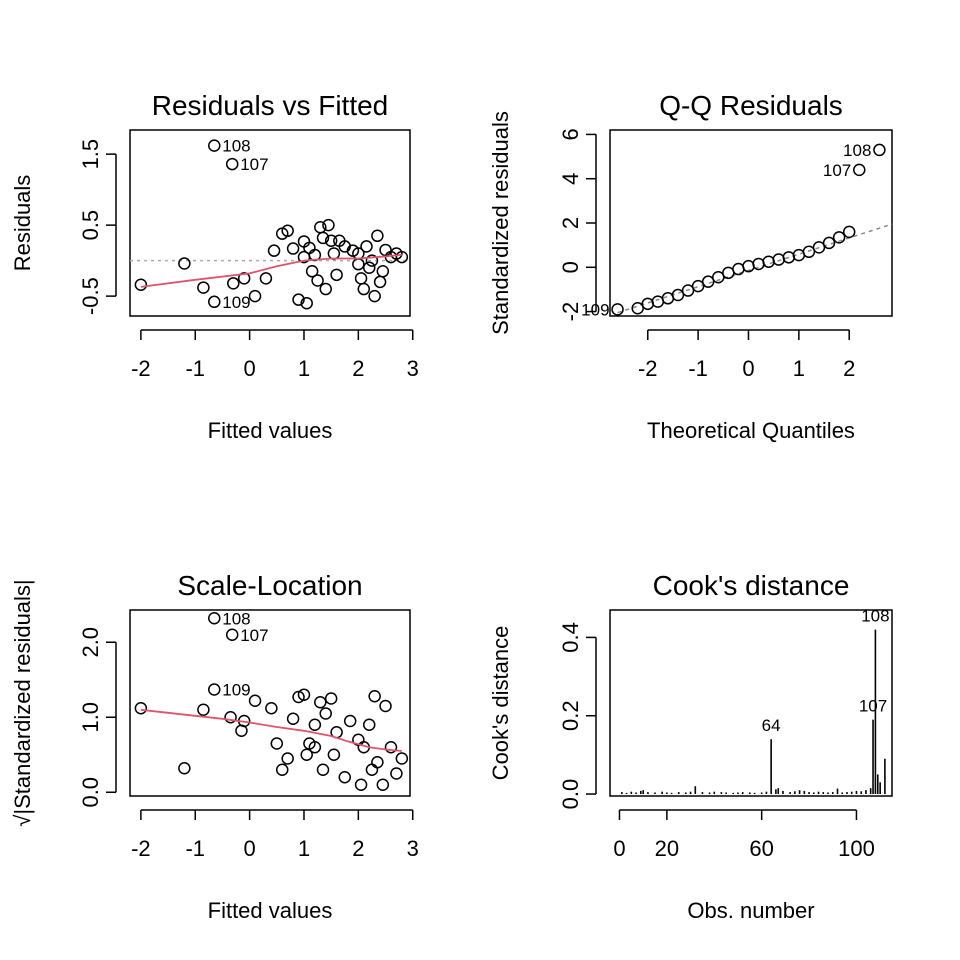  What do you see at coordinates (570, 312) in the screenshot?
I see `y-tick-label: -2` at bounding box center [570, 312].